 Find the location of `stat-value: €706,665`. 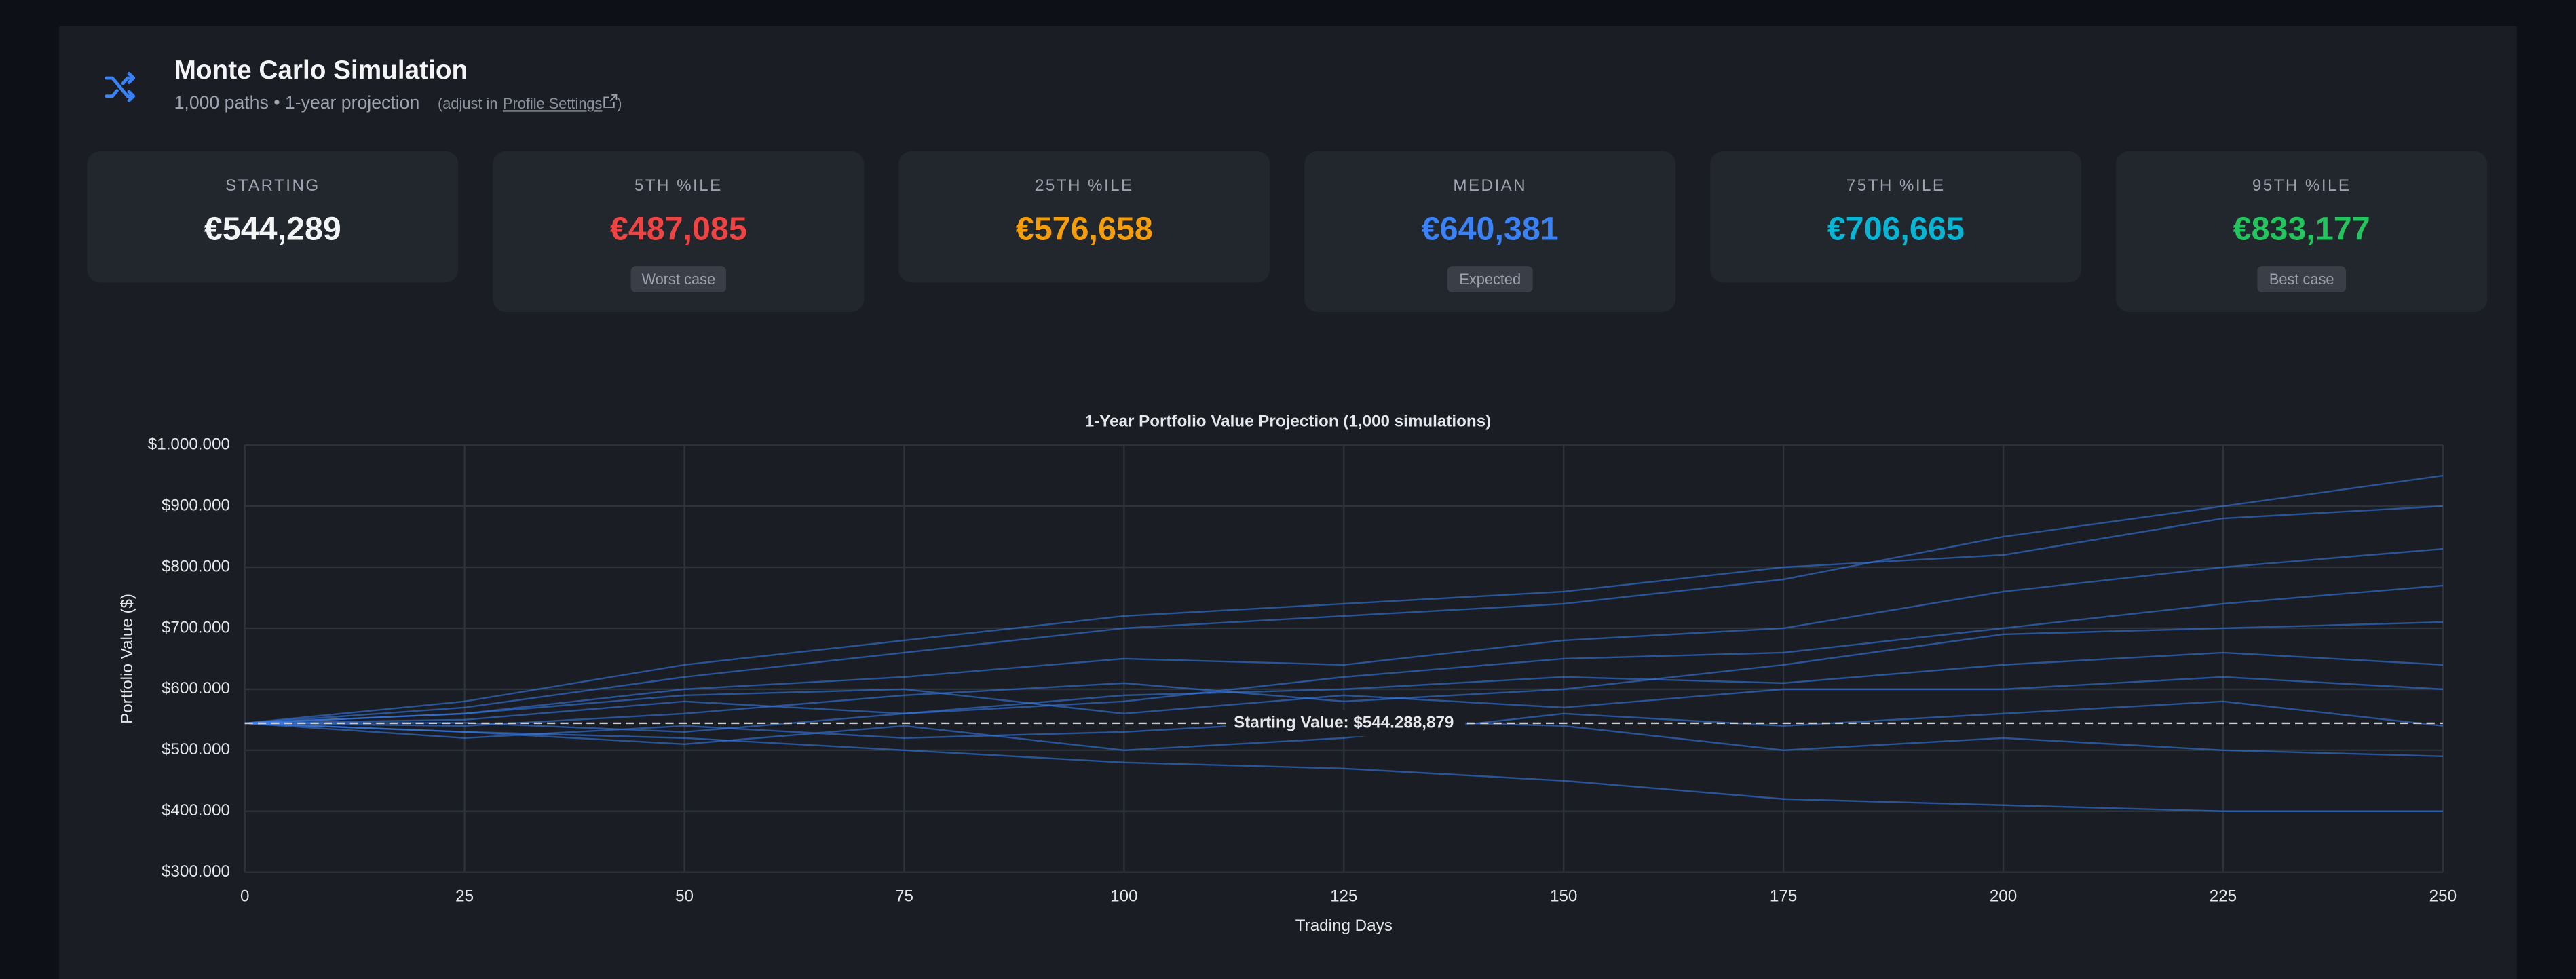

stat-value: €706,665 is located at coordinates (1896, 230).